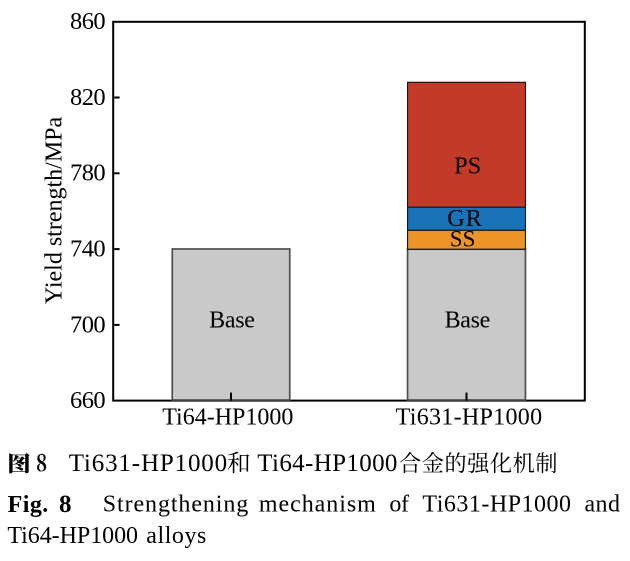  I want to click on svg-text: Fig., so click(28, 505).